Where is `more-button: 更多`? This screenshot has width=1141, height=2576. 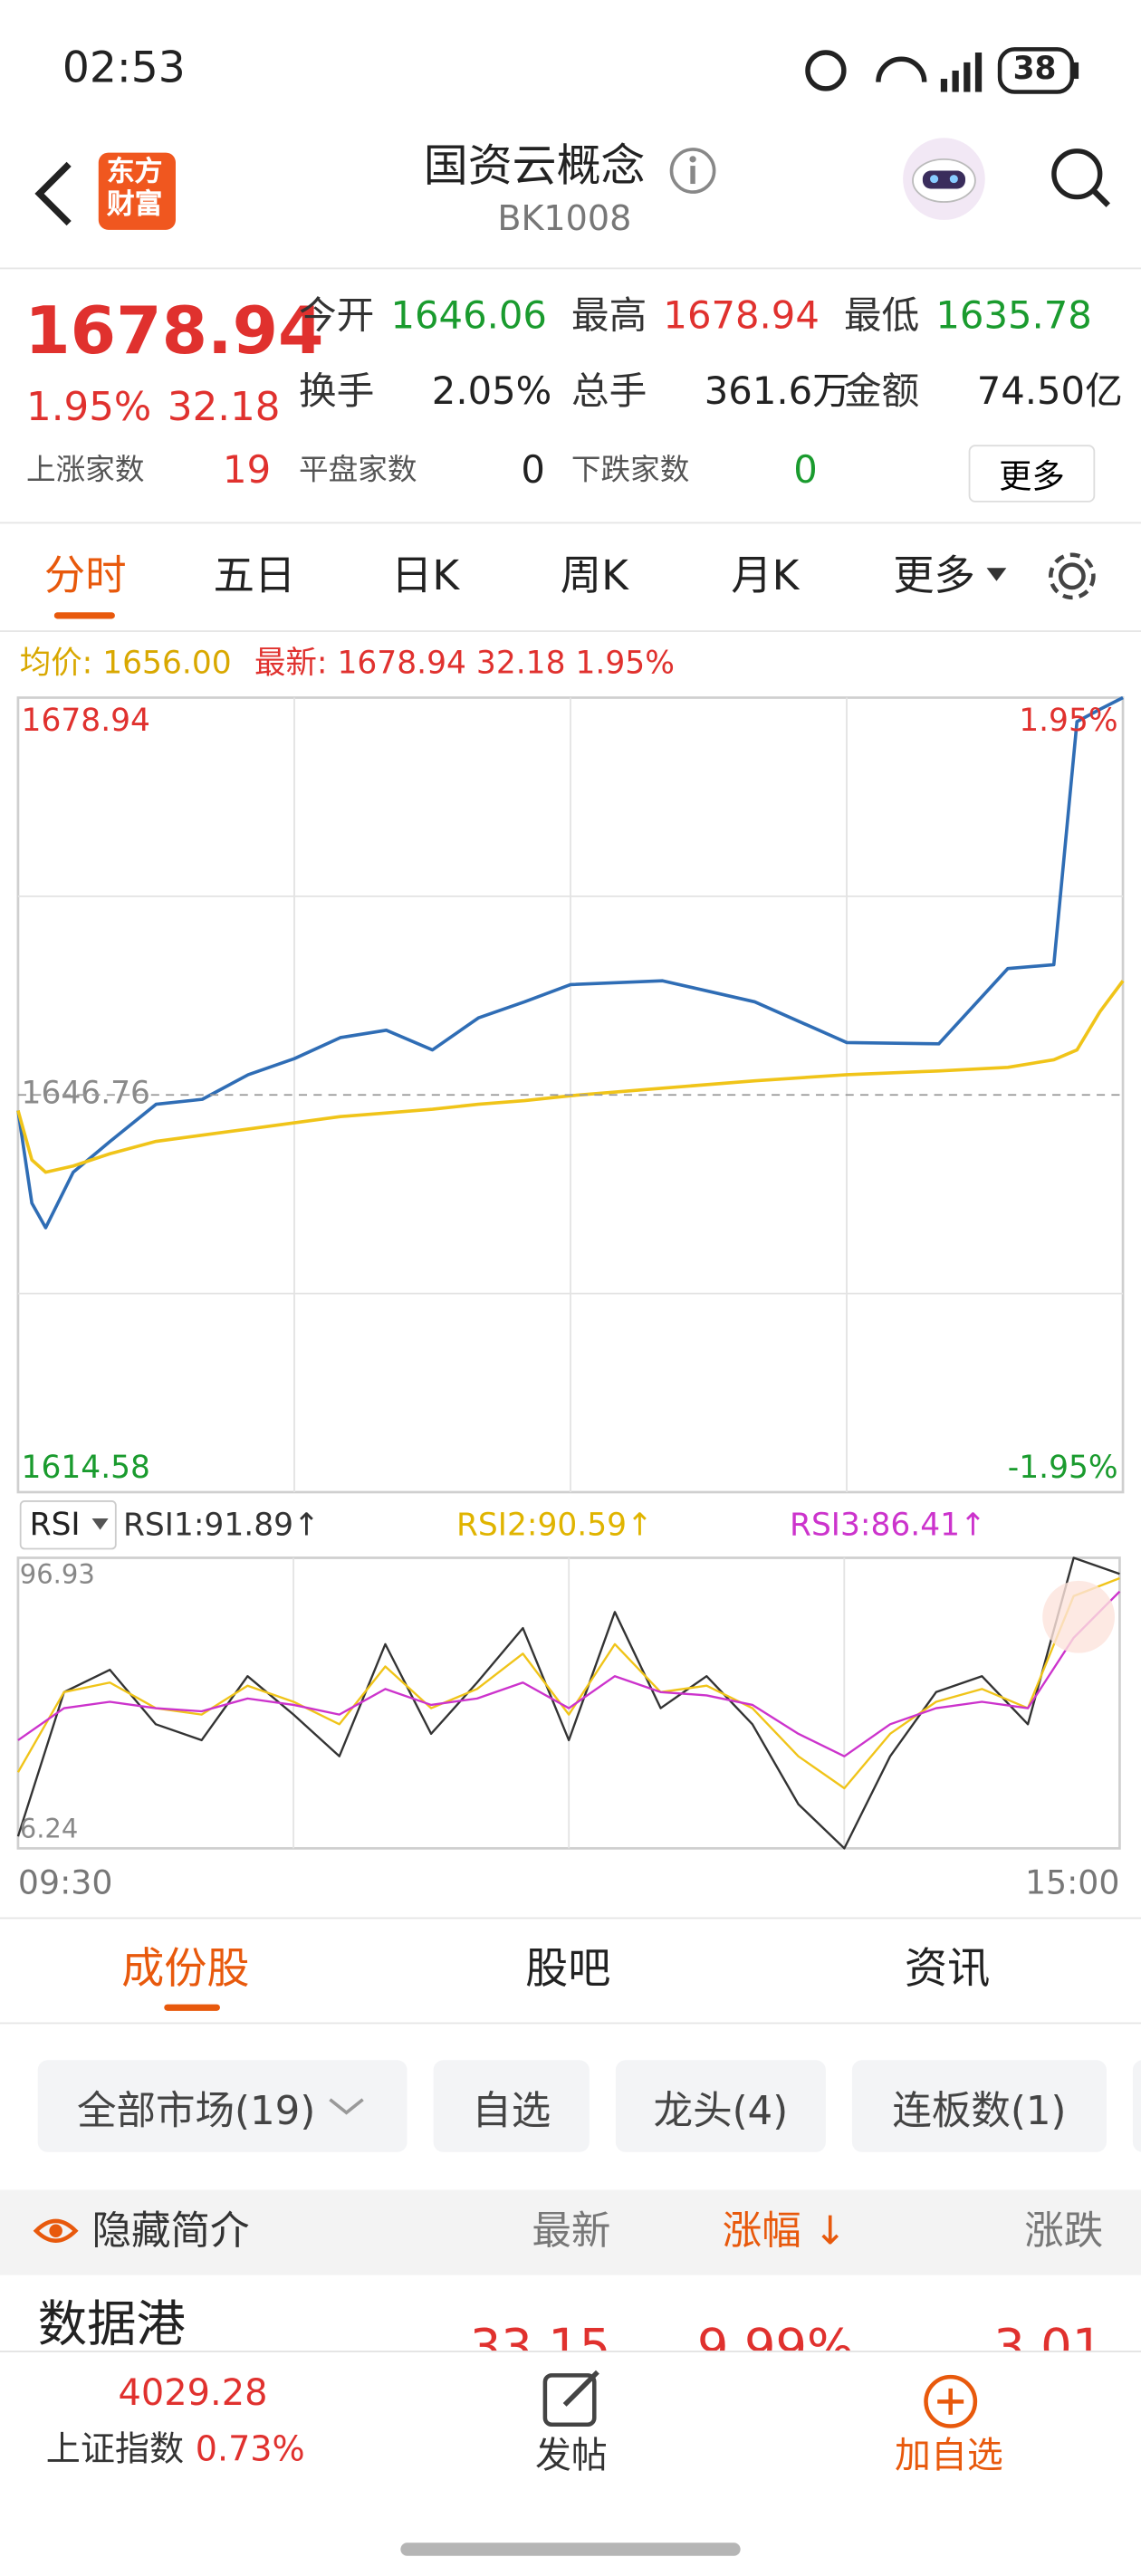 more-button: 更多 is located at coordinates (1032, 474).